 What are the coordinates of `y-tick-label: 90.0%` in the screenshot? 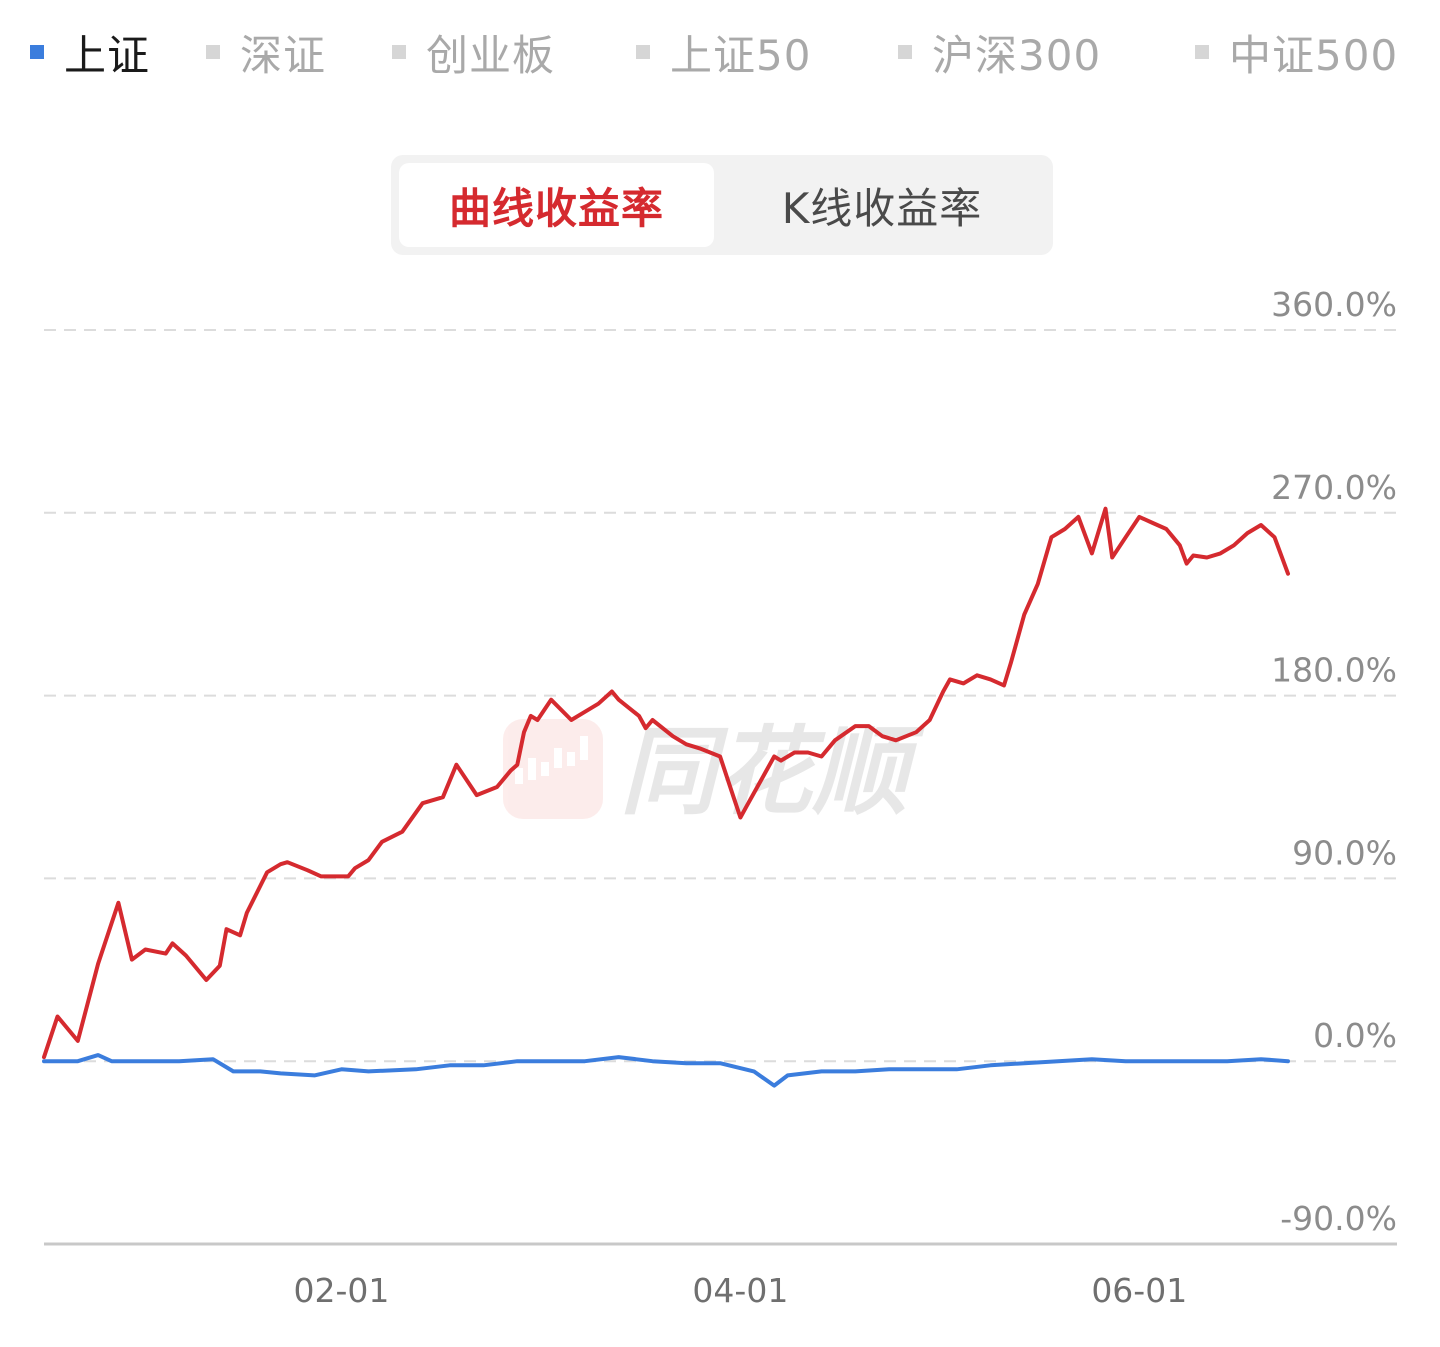 It's located at (1344, 852).